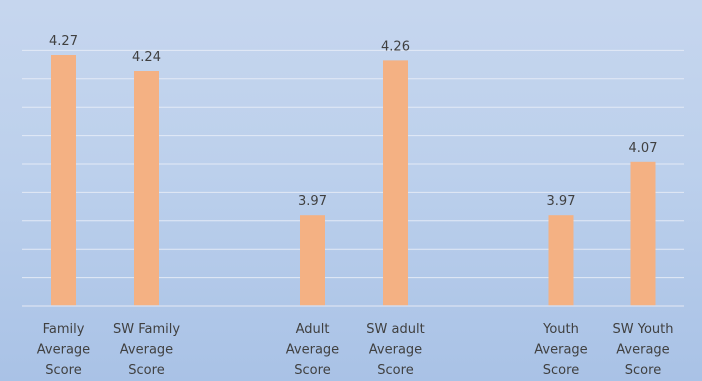  I want to click on category-label-line: SW Family, so click(146, 329).